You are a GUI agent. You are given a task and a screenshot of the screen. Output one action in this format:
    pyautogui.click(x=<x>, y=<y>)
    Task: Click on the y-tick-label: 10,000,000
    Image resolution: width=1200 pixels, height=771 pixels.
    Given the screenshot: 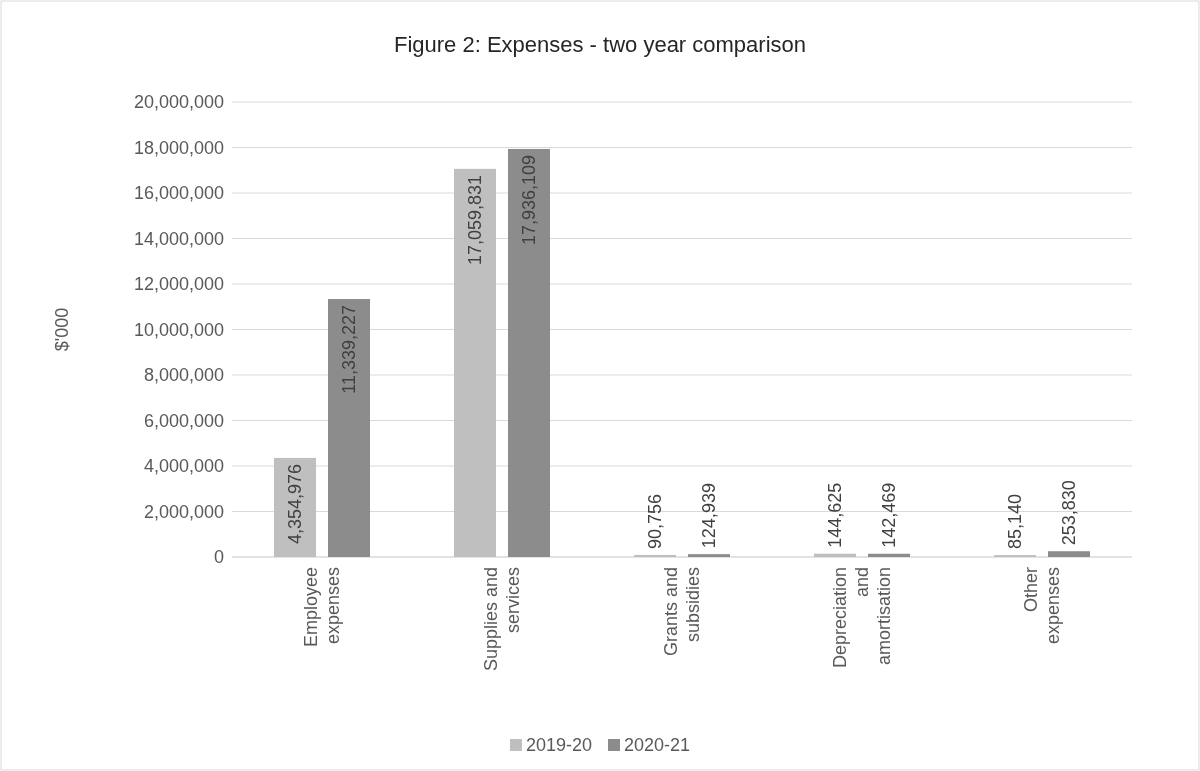 What is the action you would take?
    pyautogui.click(x=178, y=329)
    